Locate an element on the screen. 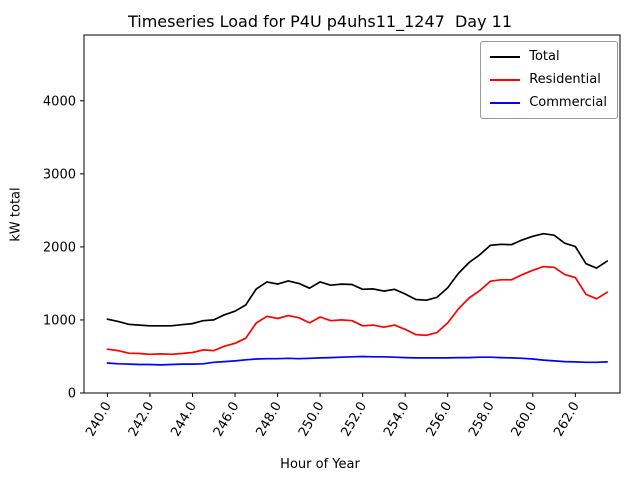 The height and width of the screenshot is (480, 640). series-line-commercial is located at coordinates (357, 360).